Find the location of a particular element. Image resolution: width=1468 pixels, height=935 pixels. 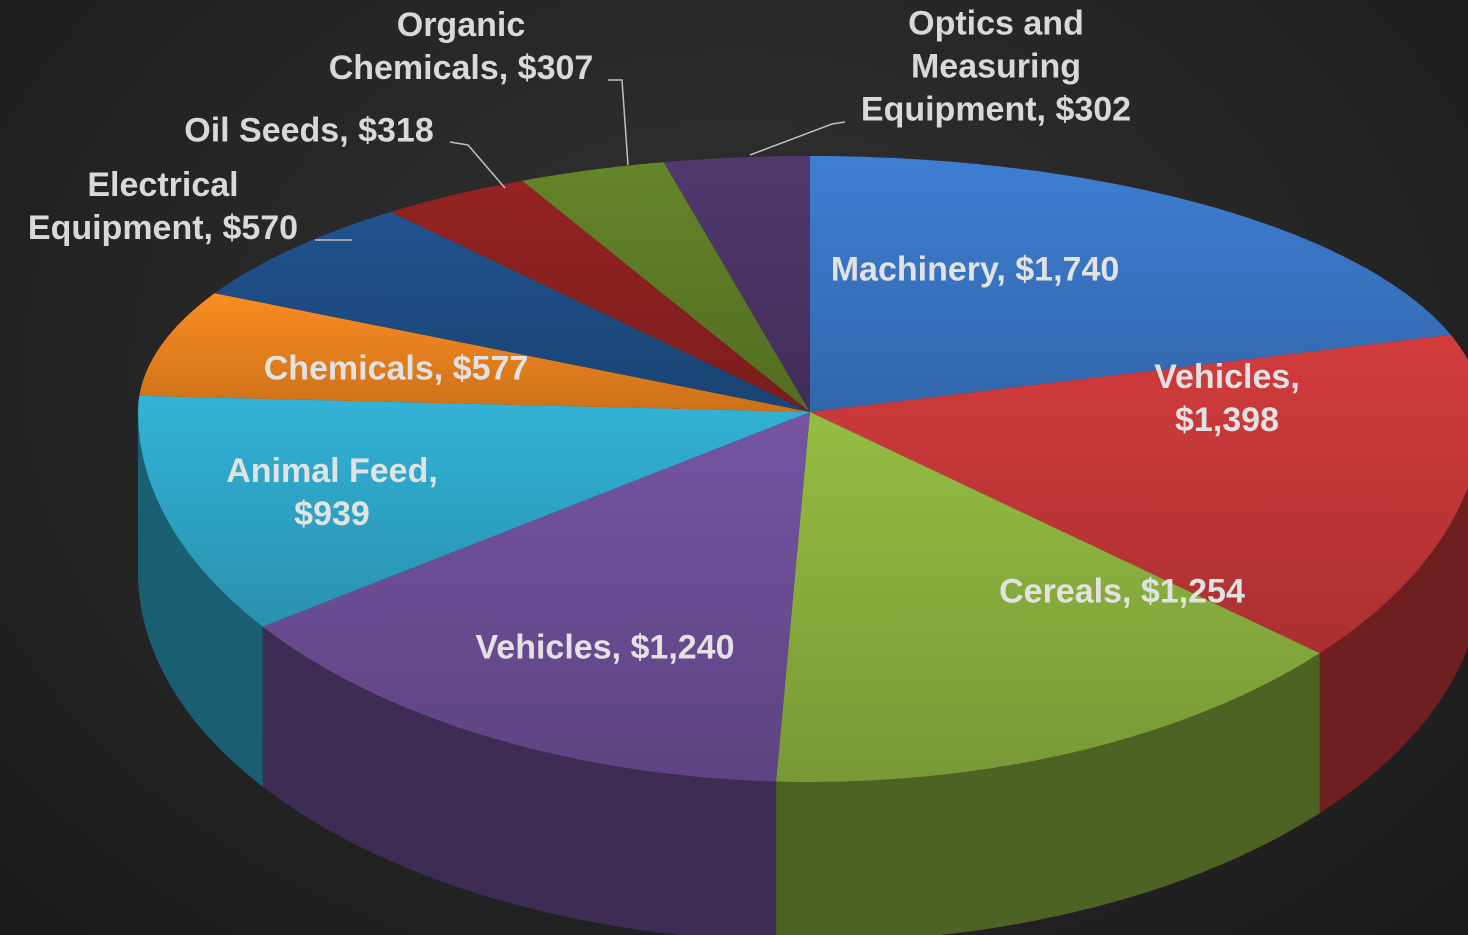

data-label: Vehicles, $1,240 is located at coordinates (605, 647).